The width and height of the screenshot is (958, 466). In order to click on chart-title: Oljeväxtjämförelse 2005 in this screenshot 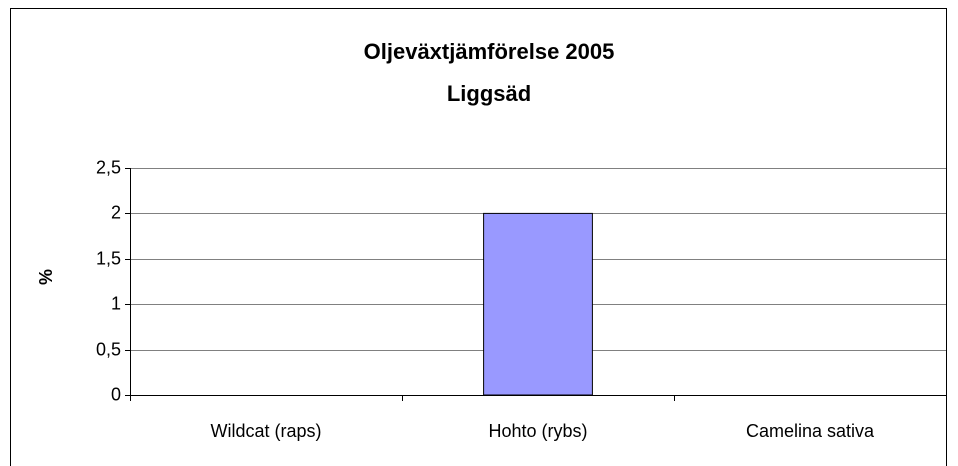, I will do `click(489, 51)`.